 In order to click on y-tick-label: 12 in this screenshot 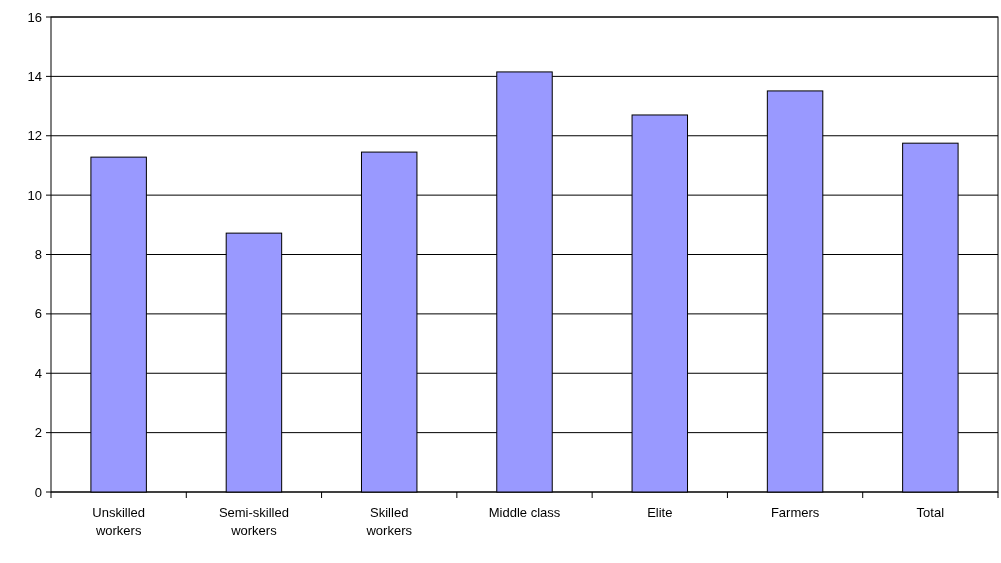, I will do `click(34, 136)`.